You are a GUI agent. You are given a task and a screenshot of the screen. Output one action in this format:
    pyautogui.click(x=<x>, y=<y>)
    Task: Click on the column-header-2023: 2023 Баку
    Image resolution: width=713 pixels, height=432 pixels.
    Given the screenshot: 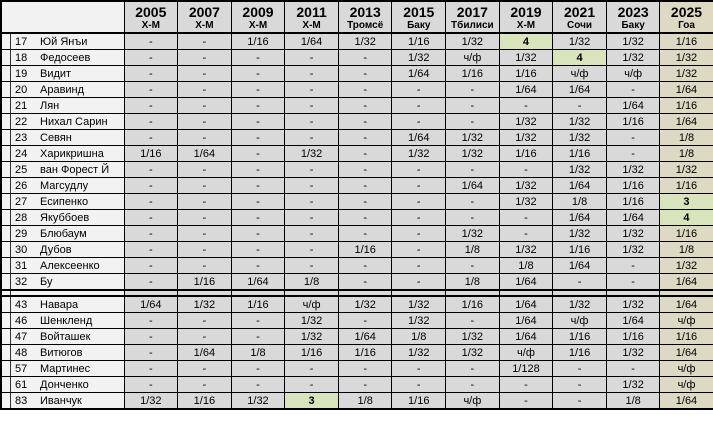 What is the action you would take?
    pyautogui.click(x=633, y=17)
    